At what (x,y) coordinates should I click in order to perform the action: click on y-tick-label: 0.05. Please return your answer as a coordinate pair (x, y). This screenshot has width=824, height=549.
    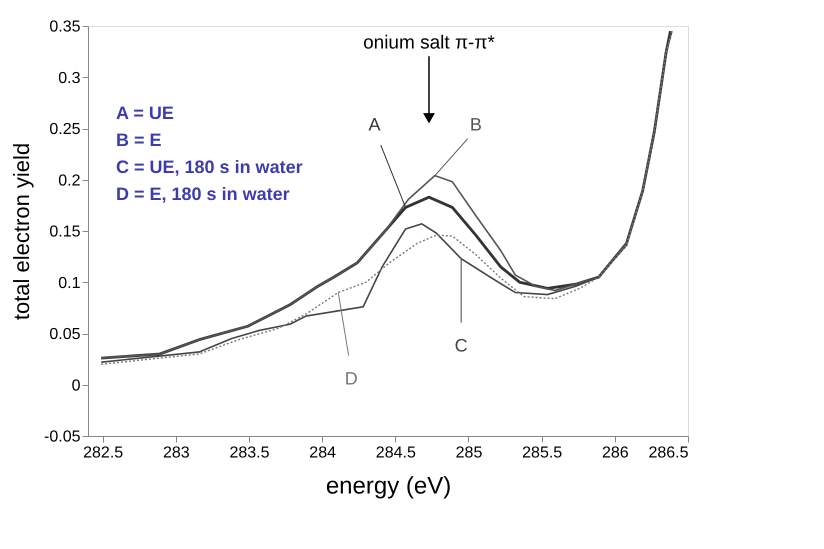
    Looking at the image, I should click on (65, 334).